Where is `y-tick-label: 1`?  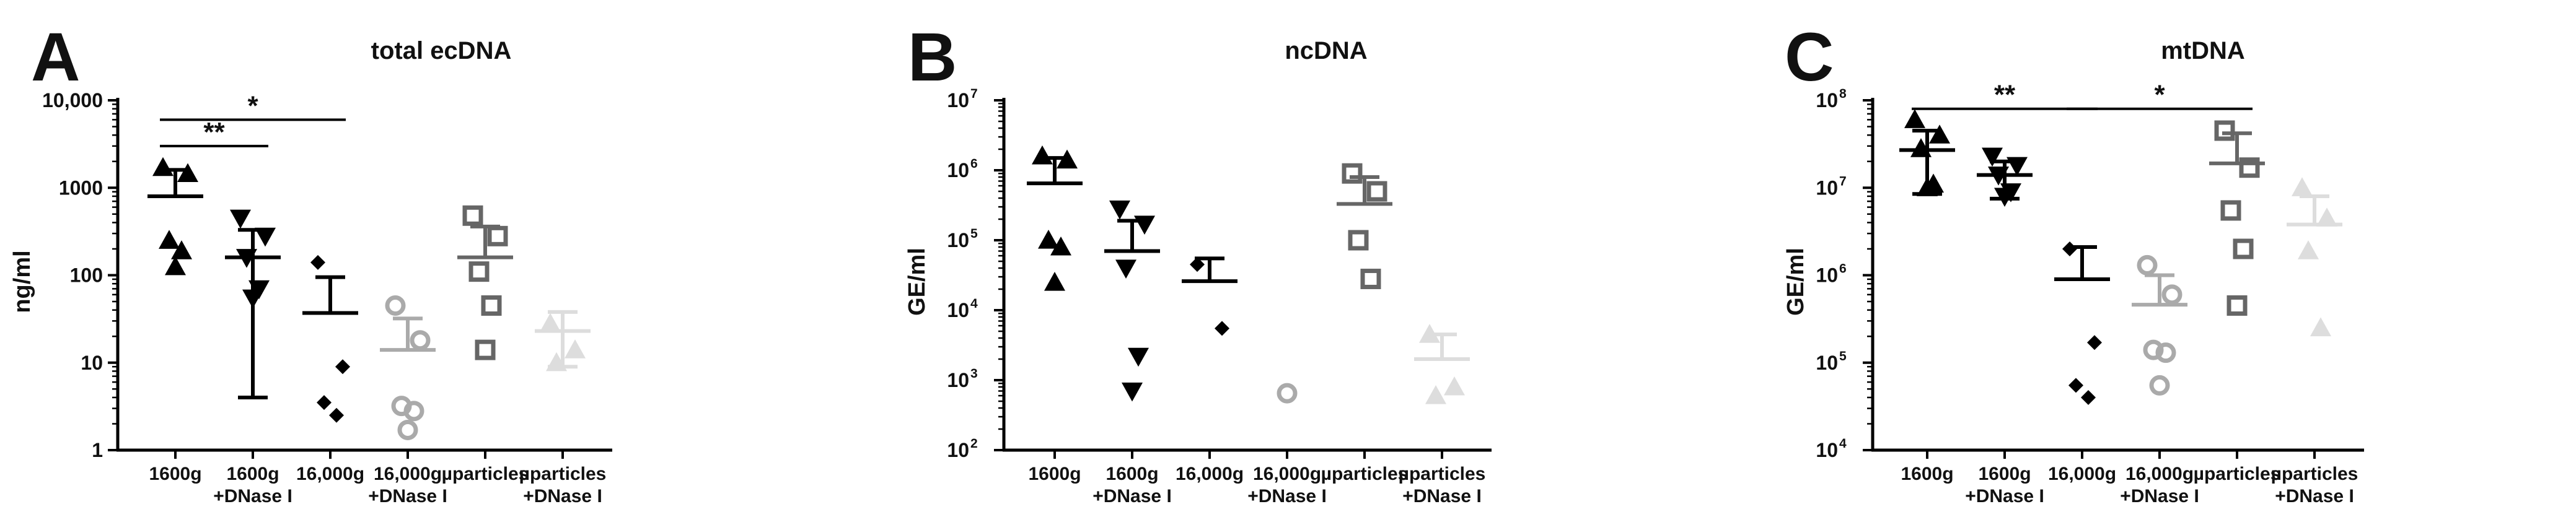
y-tick-label: 1 is located at coordinates (97, 450).